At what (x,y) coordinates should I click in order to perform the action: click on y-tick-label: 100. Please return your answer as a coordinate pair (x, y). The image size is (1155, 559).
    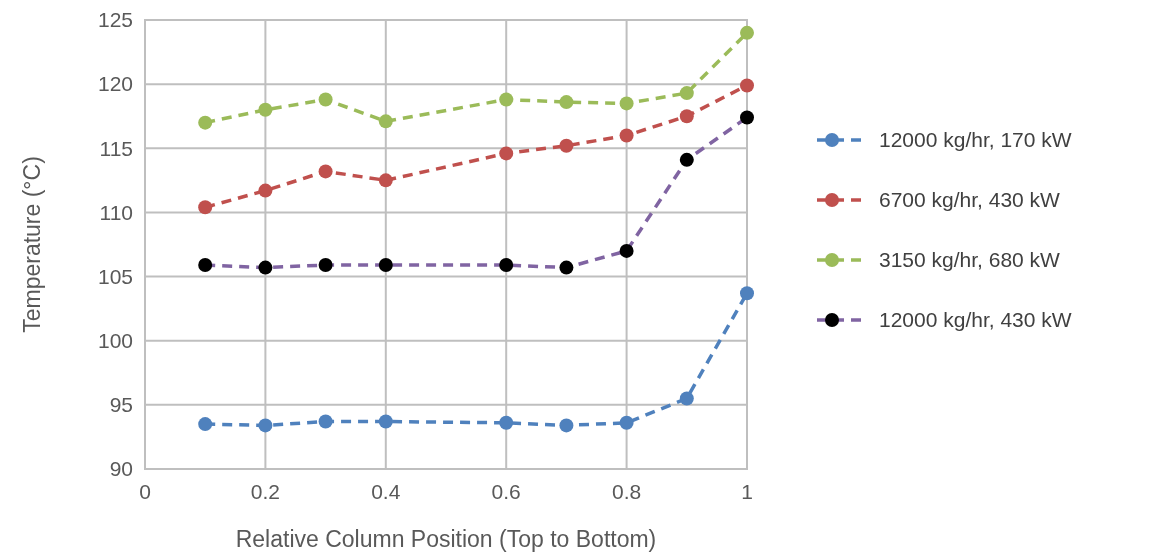
    Looking at the image, I should click on (115, 341).